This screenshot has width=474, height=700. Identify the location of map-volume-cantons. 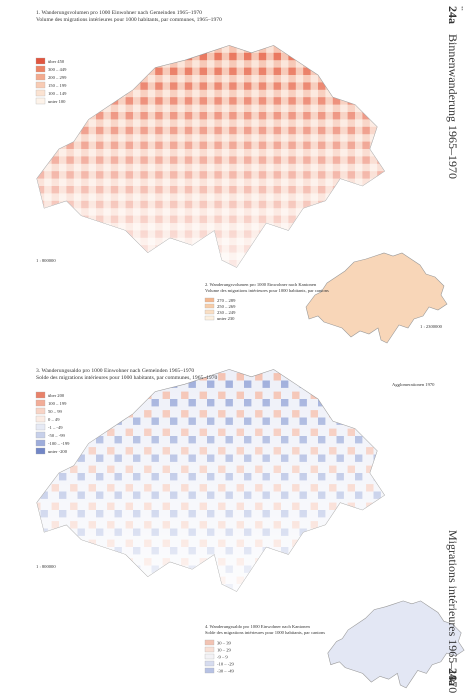
(376, 298).